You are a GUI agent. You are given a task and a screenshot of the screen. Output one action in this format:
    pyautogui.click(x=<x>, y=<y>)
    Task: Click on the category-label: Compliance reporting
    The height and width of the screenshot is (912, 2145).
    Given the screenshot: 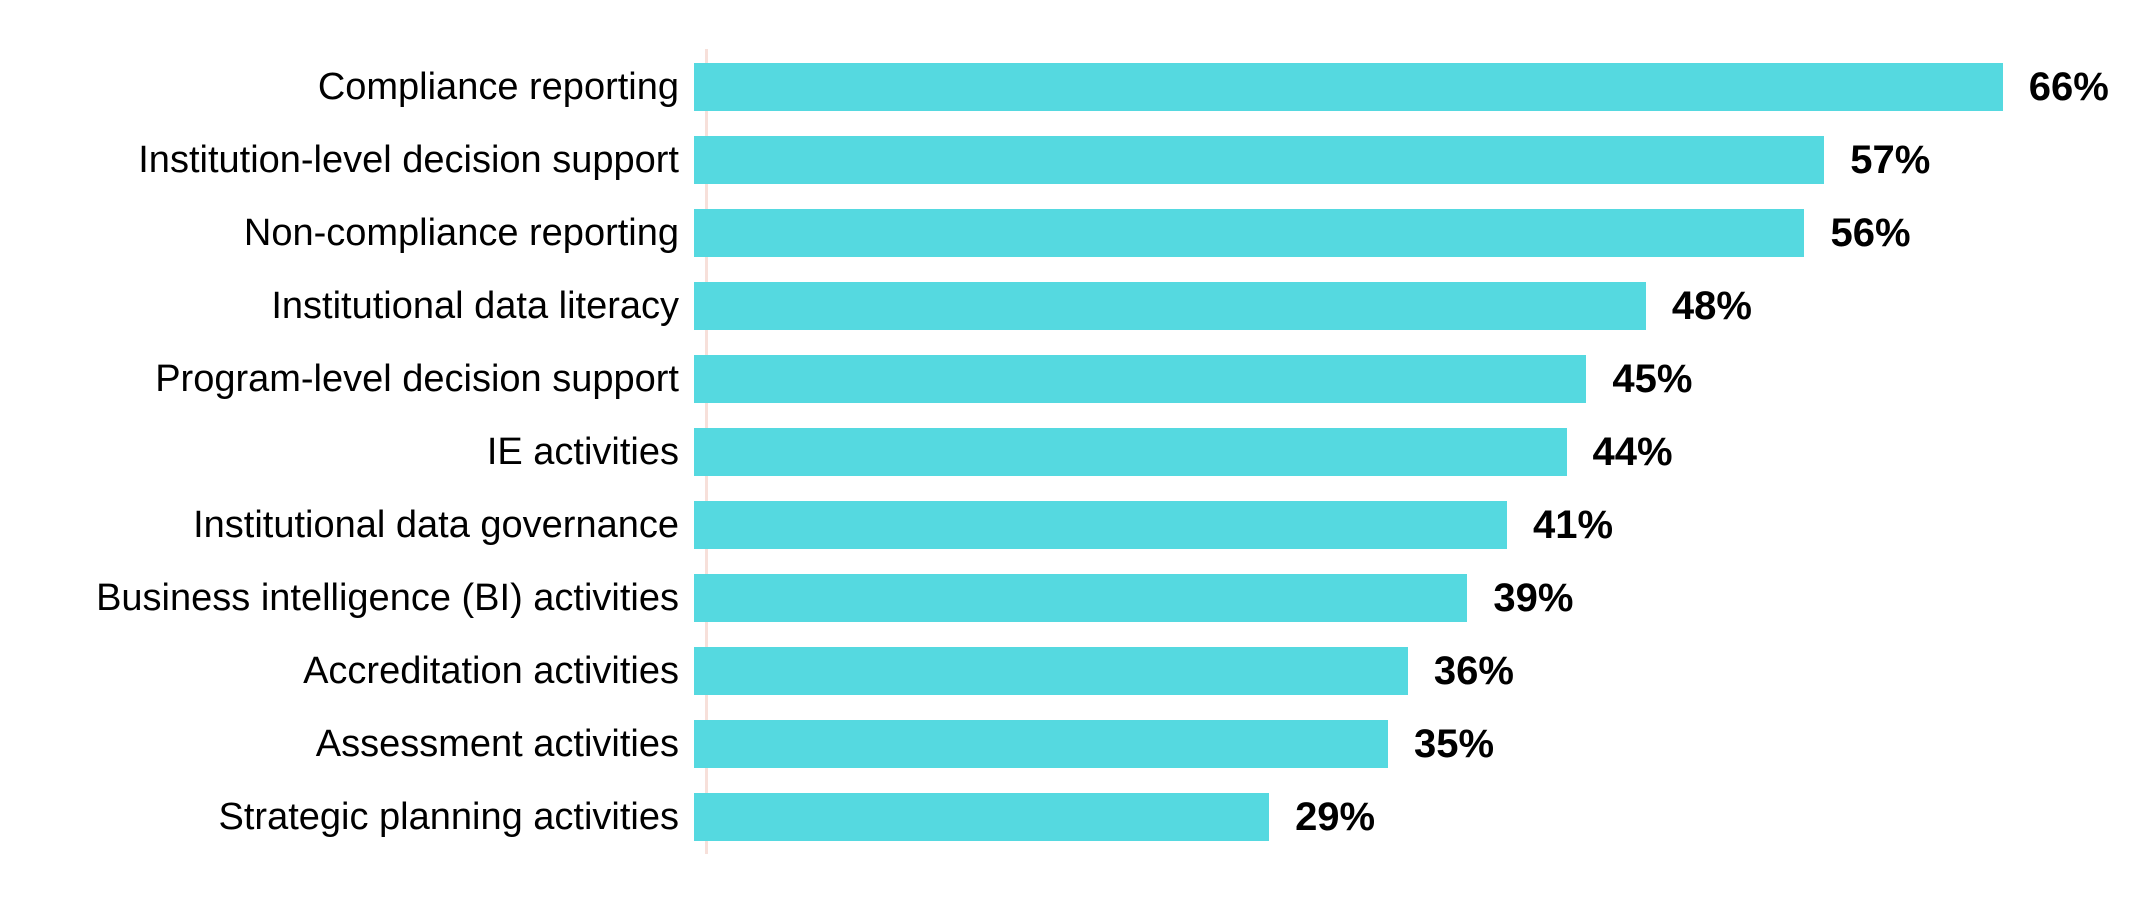 What is the action you would take?
    pyautogui.click(x=498, y=86)
    